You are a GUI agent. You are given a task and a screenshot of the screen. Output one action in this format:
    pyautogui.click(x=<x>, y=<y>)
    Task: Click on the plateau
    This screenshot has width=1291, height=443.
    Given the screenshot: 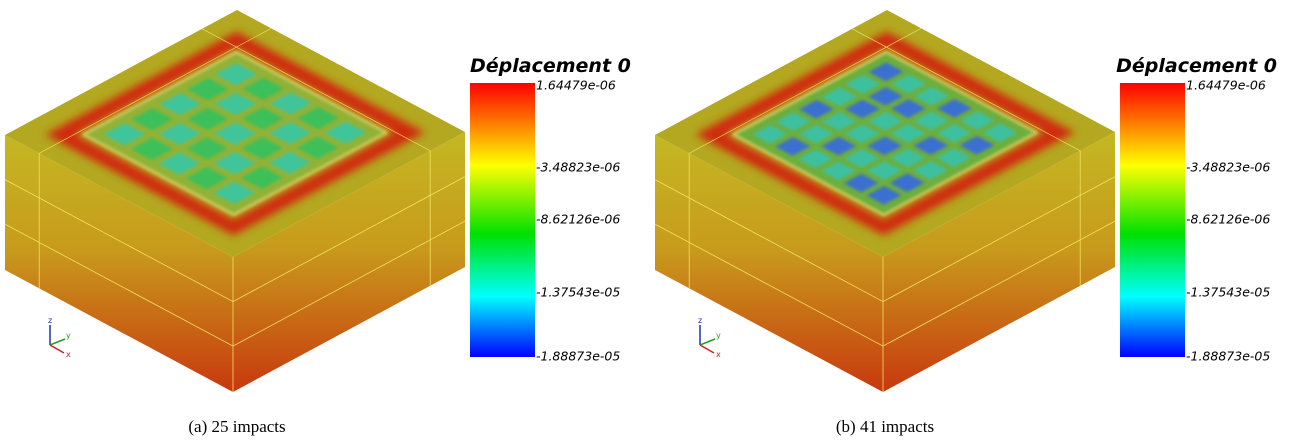 What is the action you would take?
    pyautogui.click(x=885, y=133)
    